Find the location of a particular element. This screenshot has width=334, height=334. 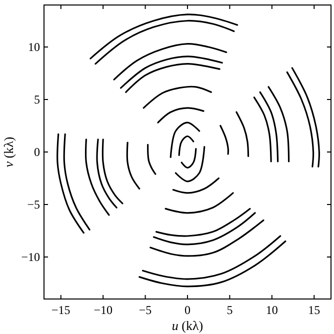

x-tick-label: −10 is located at coordinates (103, 310).